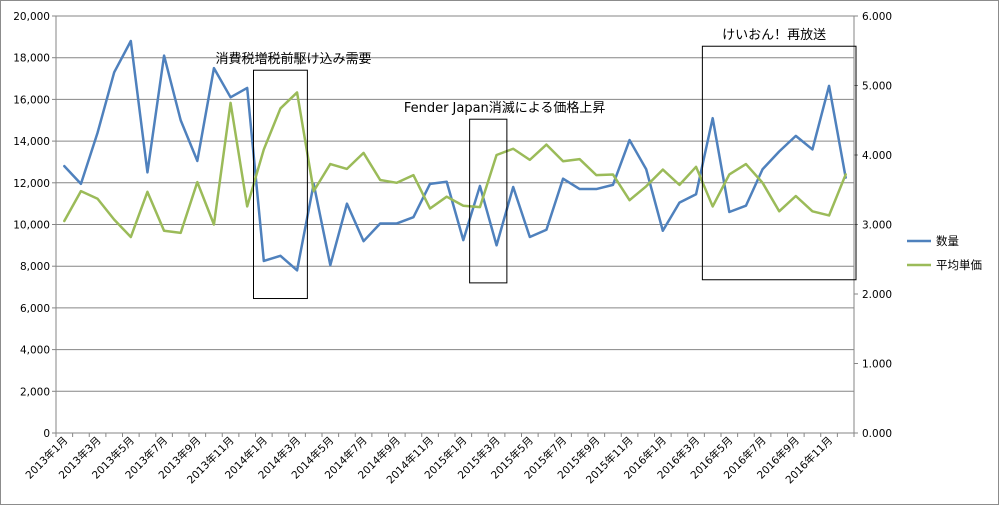  What do you see at coordinates (31, 100) in the screenshot?
I see `left-tick-label: 16,000` at bounding box center [31, 100].